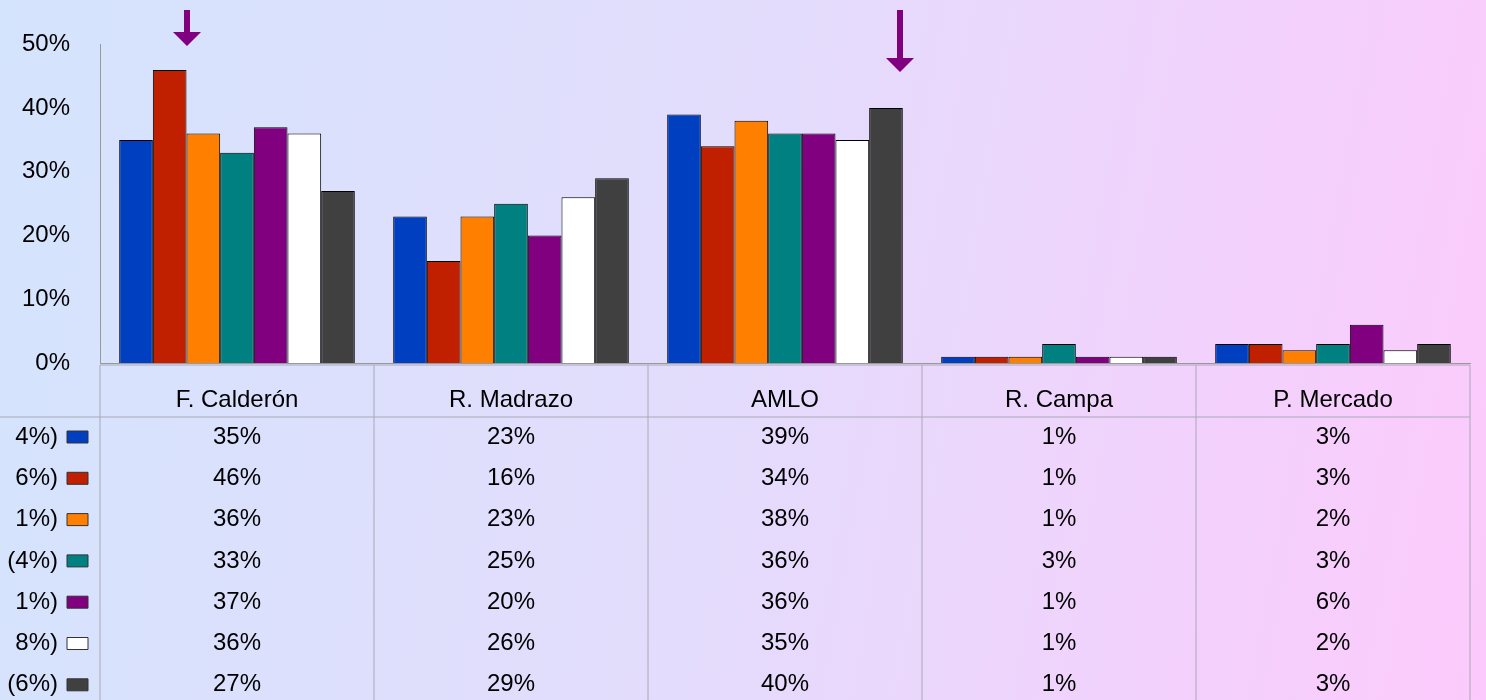 This screenshot has height=700, width=1486. I want to click on y-tick-label: 20%, so click(45, 234).